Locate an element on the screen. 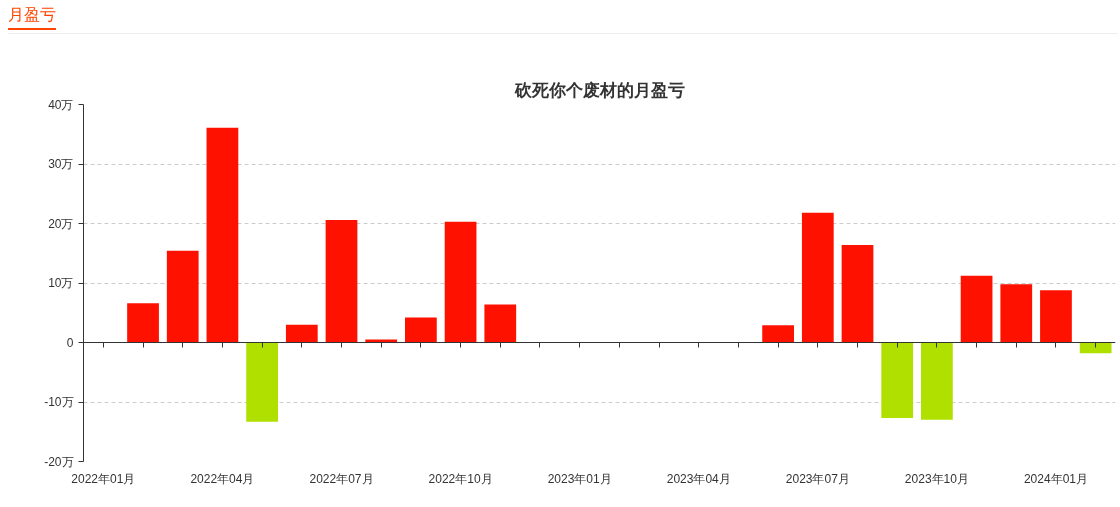  y-tick-label: 0 is located at coordinates (70, 342).